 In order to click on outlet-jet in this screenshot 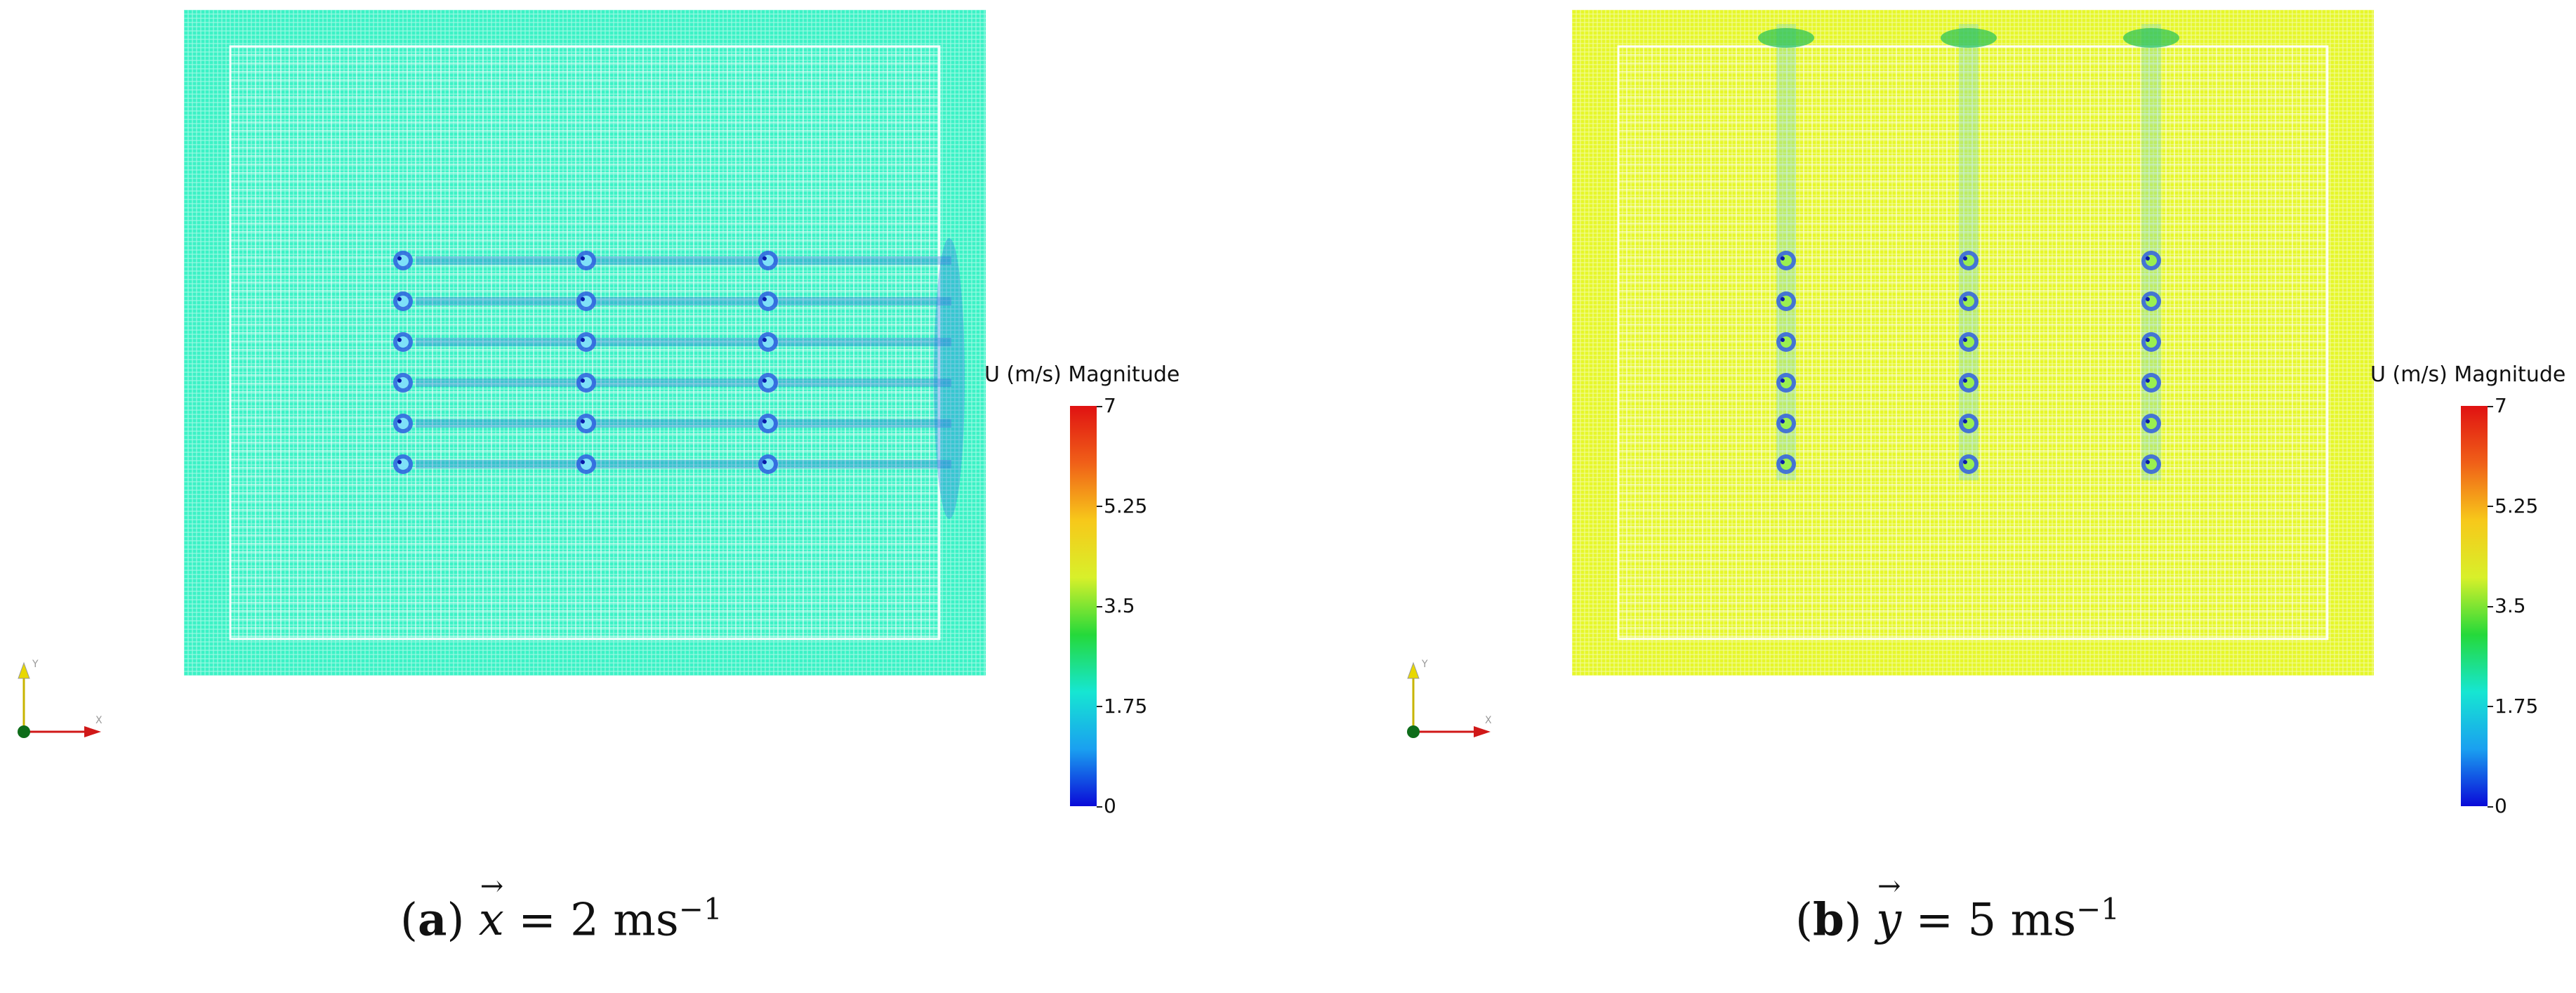, I will do `click(949, 378)`.